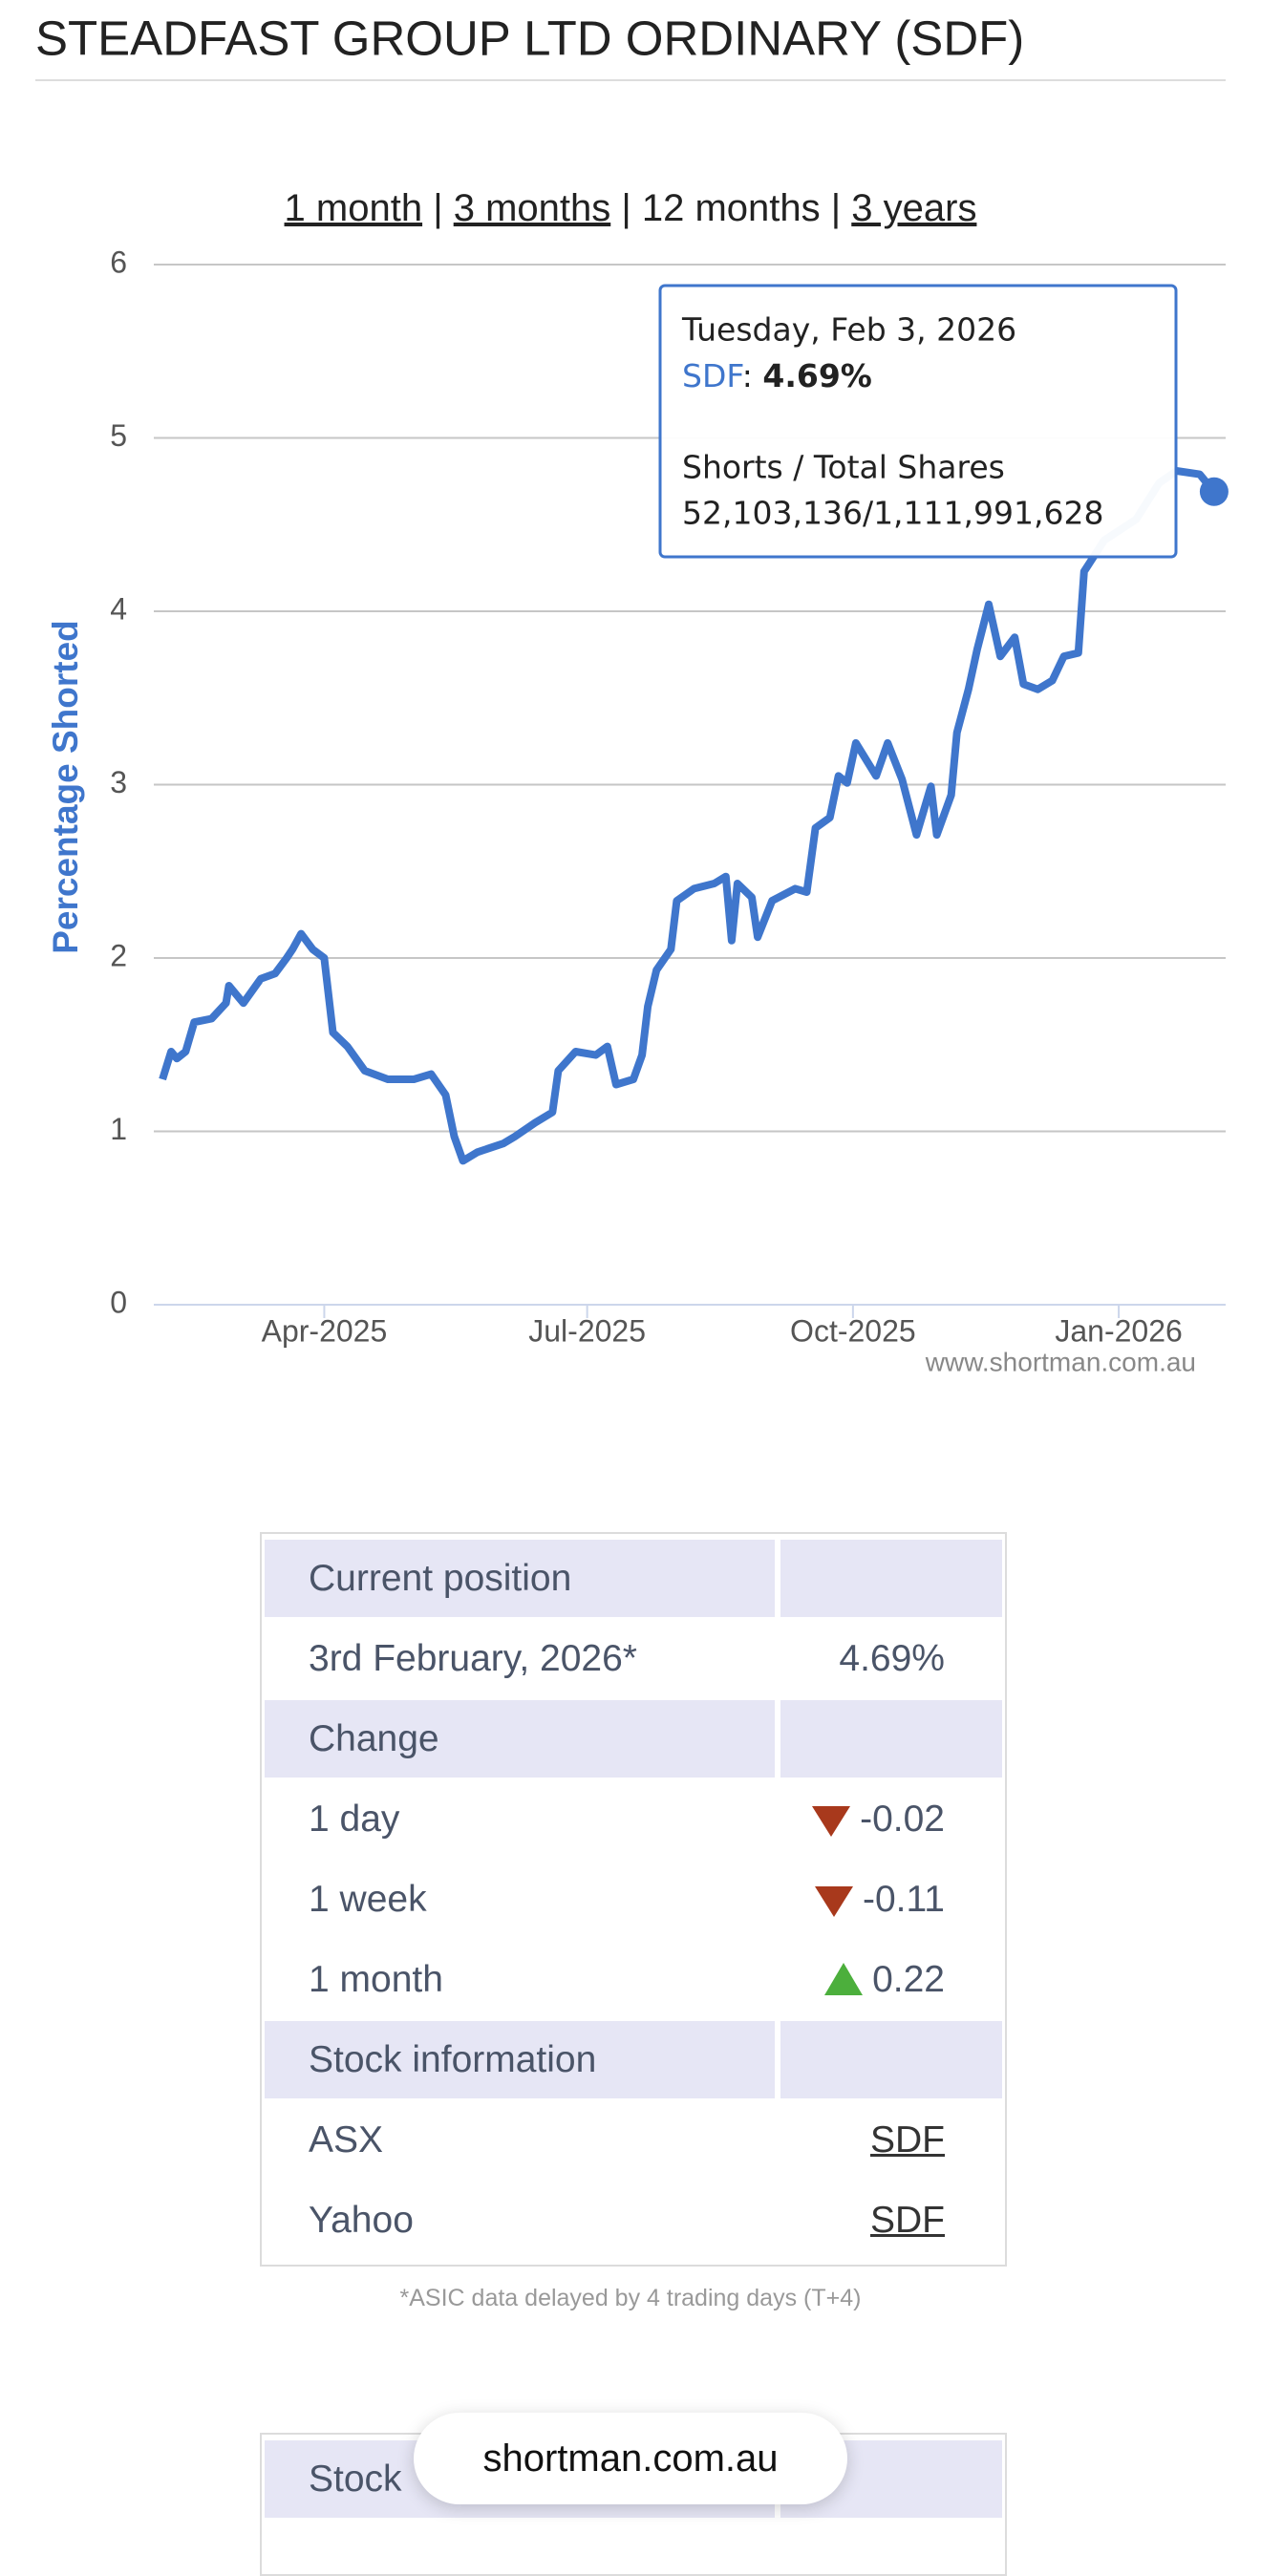  What do you see at coordinates (520, 2059) in the screenshot?
I see `section-title: Stock information` at bounding box center [520, 2059].